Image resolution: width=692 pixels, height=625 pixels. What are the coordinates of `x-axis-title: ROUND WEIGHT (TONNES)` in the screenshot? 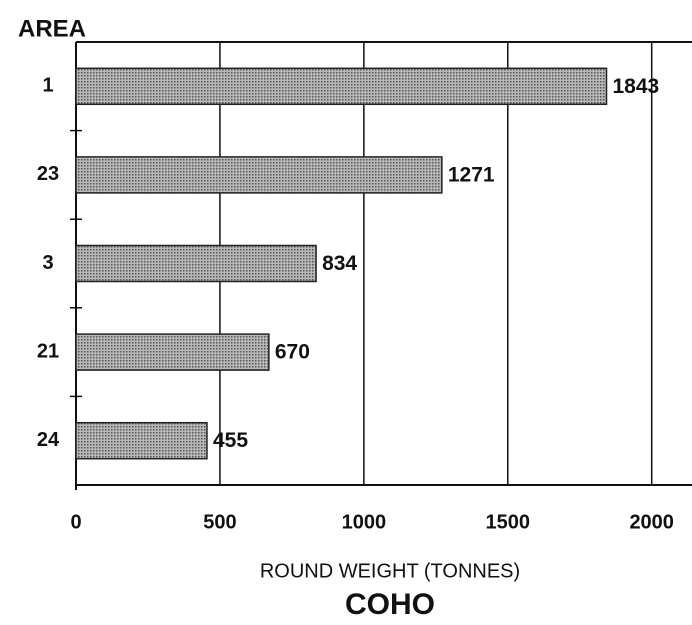 It's located at (390, 571).